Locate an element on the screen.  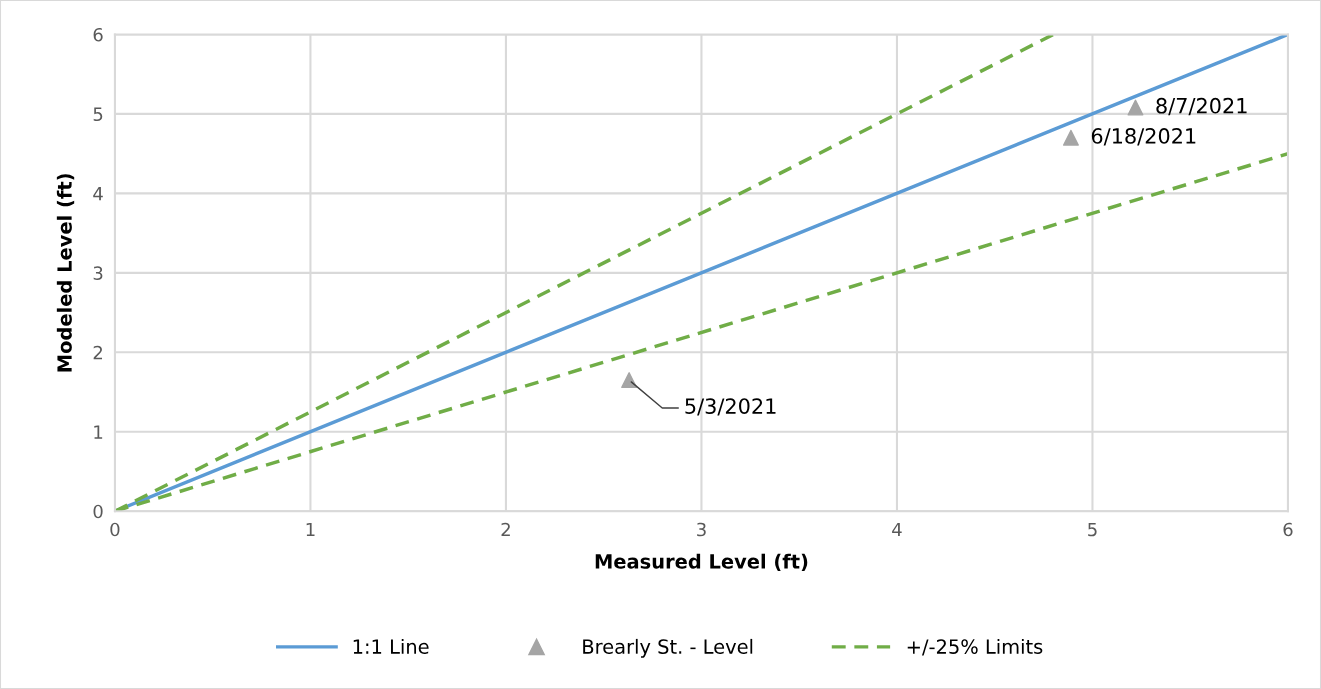
y-tick-label: 1 is located at coordinates (98, 432).